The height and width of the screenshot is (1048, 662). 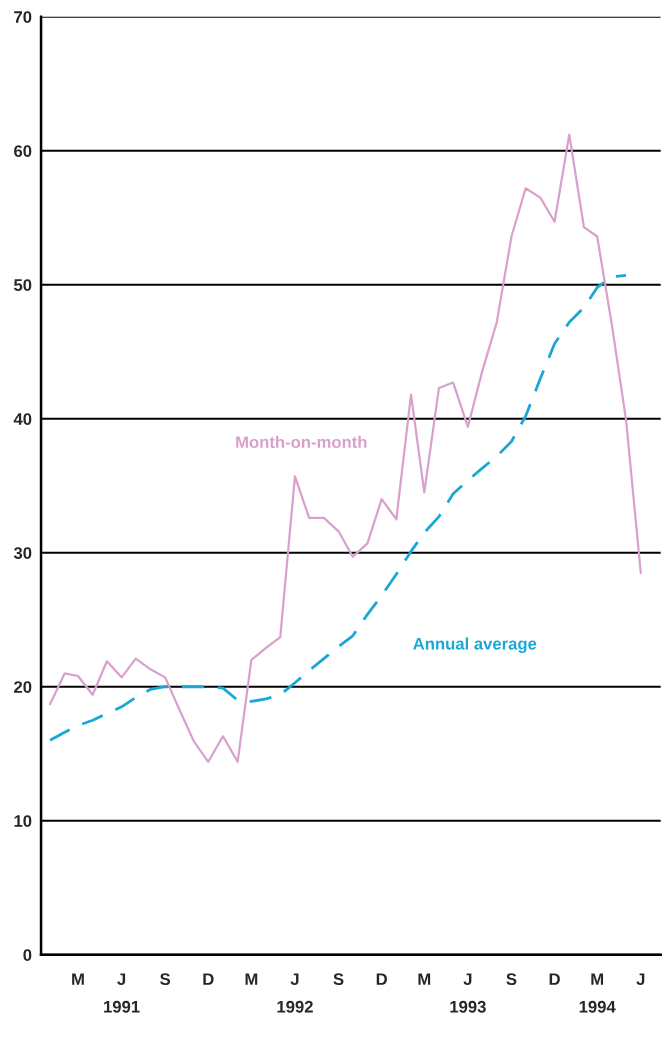 What do you see at coordinates (22, 285) in the screenshot?
I see `y-tick-label: 50` at bounding box center [22, 285].